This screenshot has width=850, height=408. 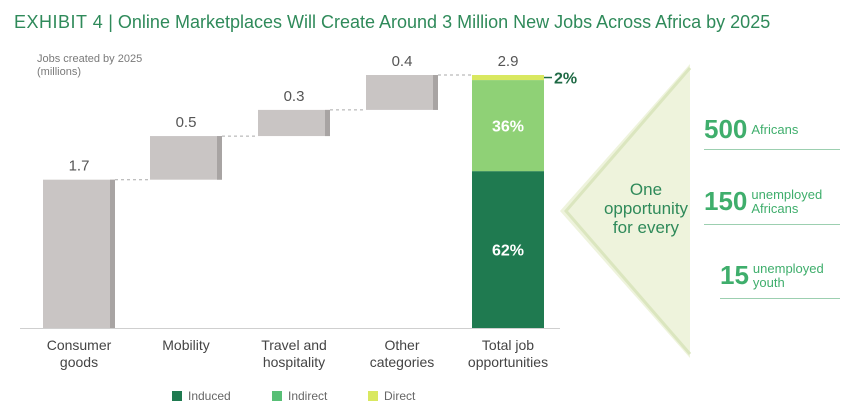 I want to click on callout-number: 150, so click(x=726, y=201).